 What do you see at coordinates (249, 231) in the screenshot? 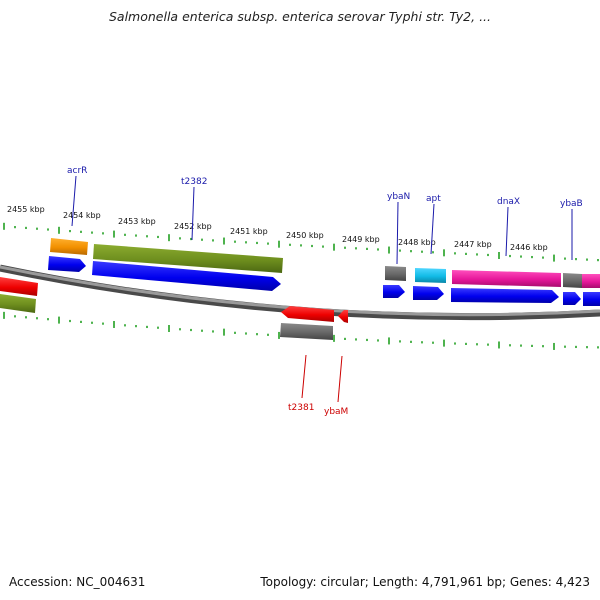
I see `scale-label-2451: 2451 kbp` at bounding box center [249, 231].